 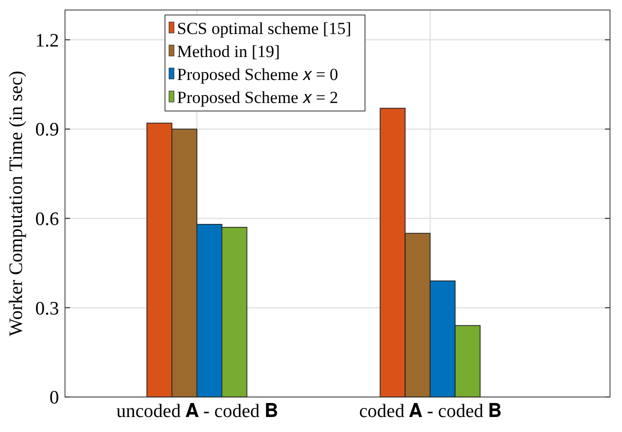 What do you see at coordinates (16, 203) in the screenshot?
I see `y-axis-title: Worker Computation Time (in sec)` at bounding box center [16, 203].